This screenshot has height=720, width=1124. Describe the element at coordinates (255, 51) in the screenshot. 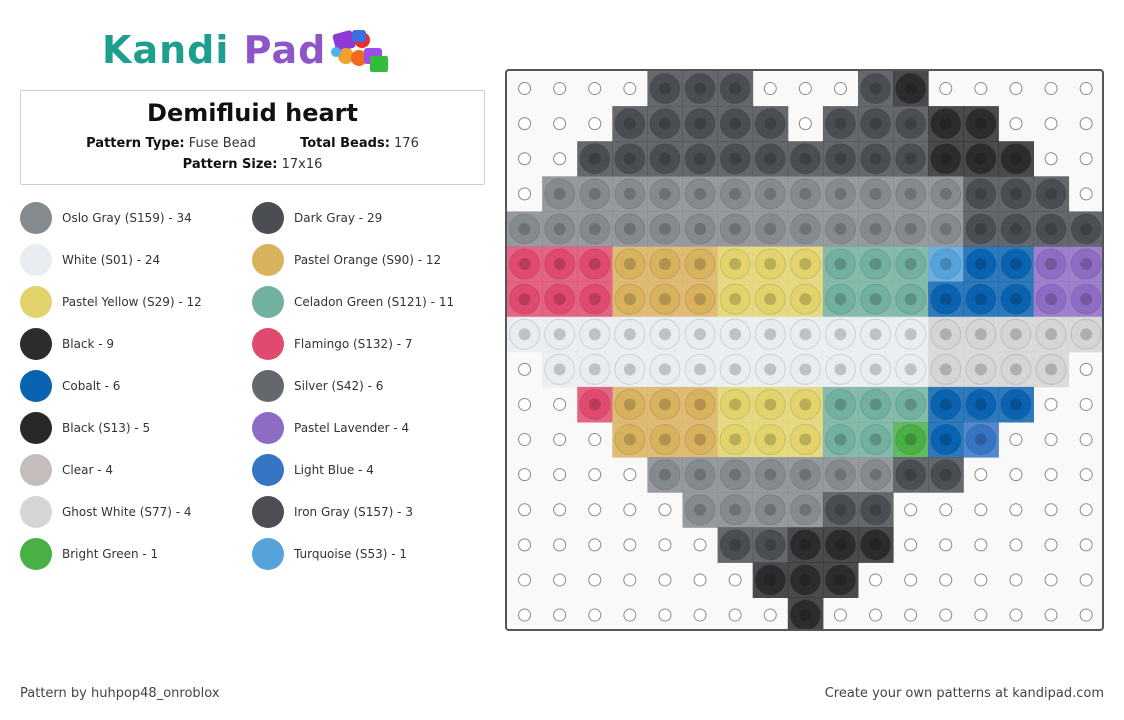

I see `kandipad-logo: Kandi Pad` at that location.